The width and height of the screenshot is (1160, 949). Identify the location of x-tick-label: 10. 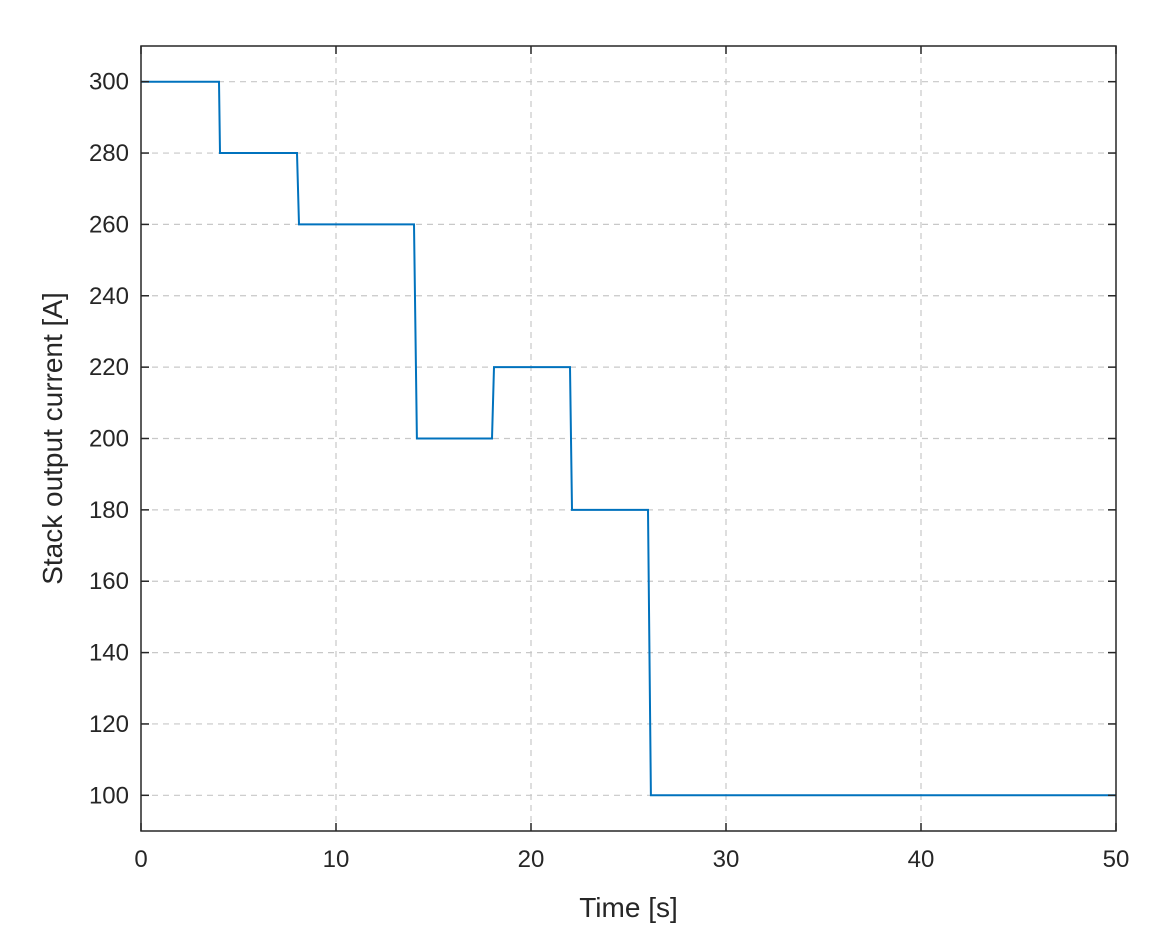
(336, 859).